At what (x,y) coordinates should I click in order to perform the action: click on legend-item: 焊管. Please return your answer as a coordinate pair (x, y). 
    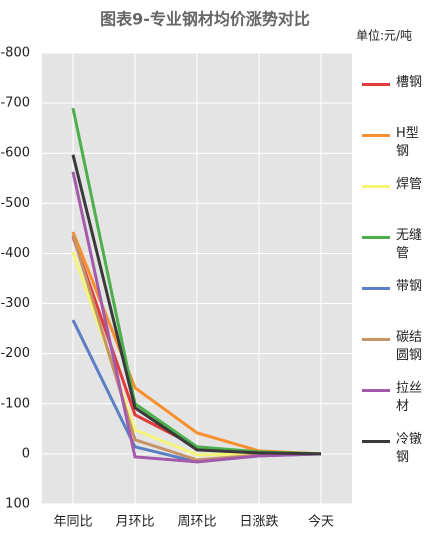
    Looking at the image, I should click on (402, 197).